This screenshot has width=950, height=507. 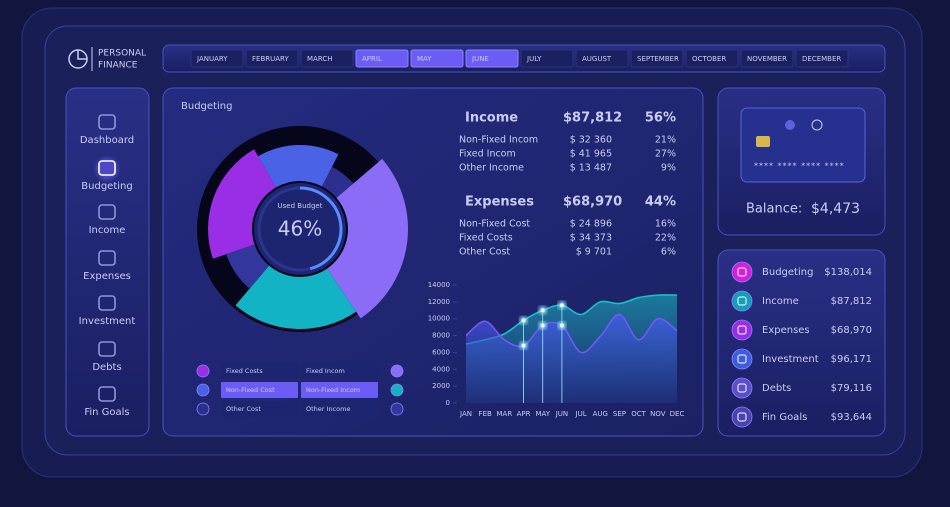 I want to click on legend-label: Non-Fixed Incom, so click(x=333, y=390).